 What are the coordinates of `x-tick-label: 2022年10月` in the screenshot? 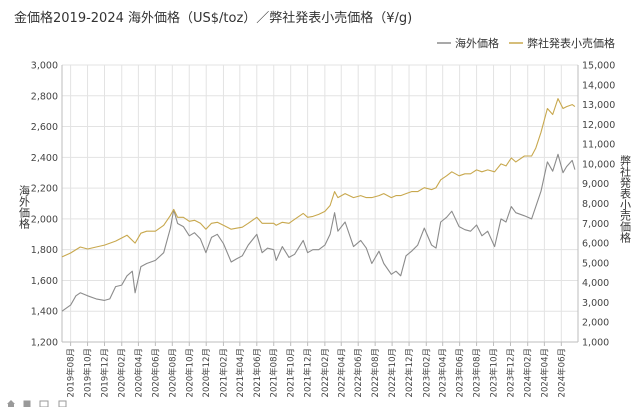 It's located at (392, 372).